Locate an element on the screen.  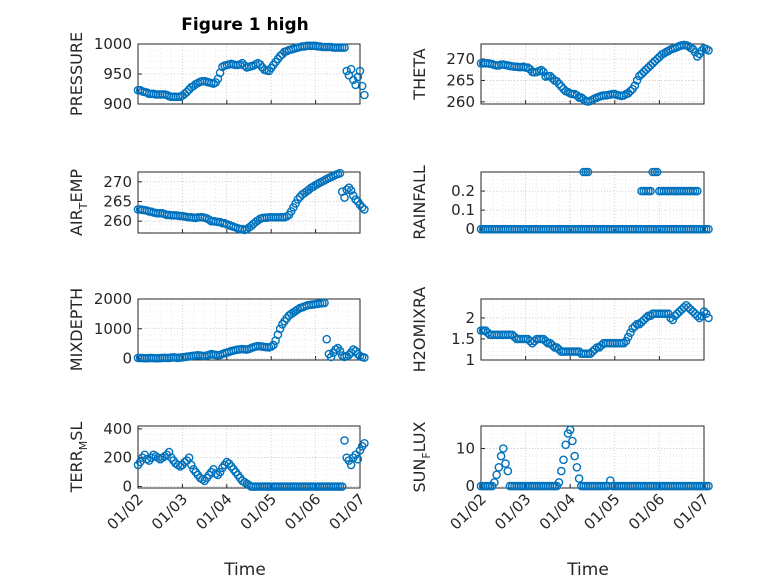
y-tick-label: 260 is located at coordinates (460, 102).